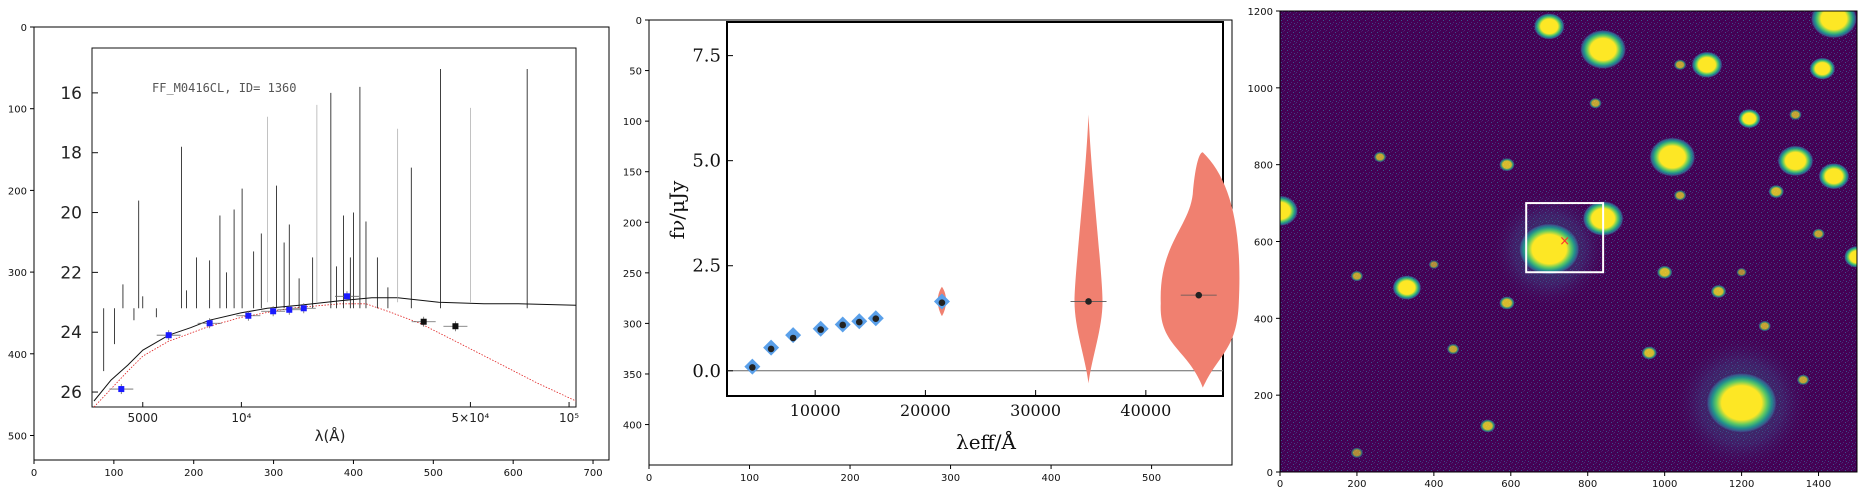 This screenshot has height=500, width=1864. Describe the element at coordinates (71, 393) in the screenshot. I see `left-inner-ytick-label: 26` at that location.